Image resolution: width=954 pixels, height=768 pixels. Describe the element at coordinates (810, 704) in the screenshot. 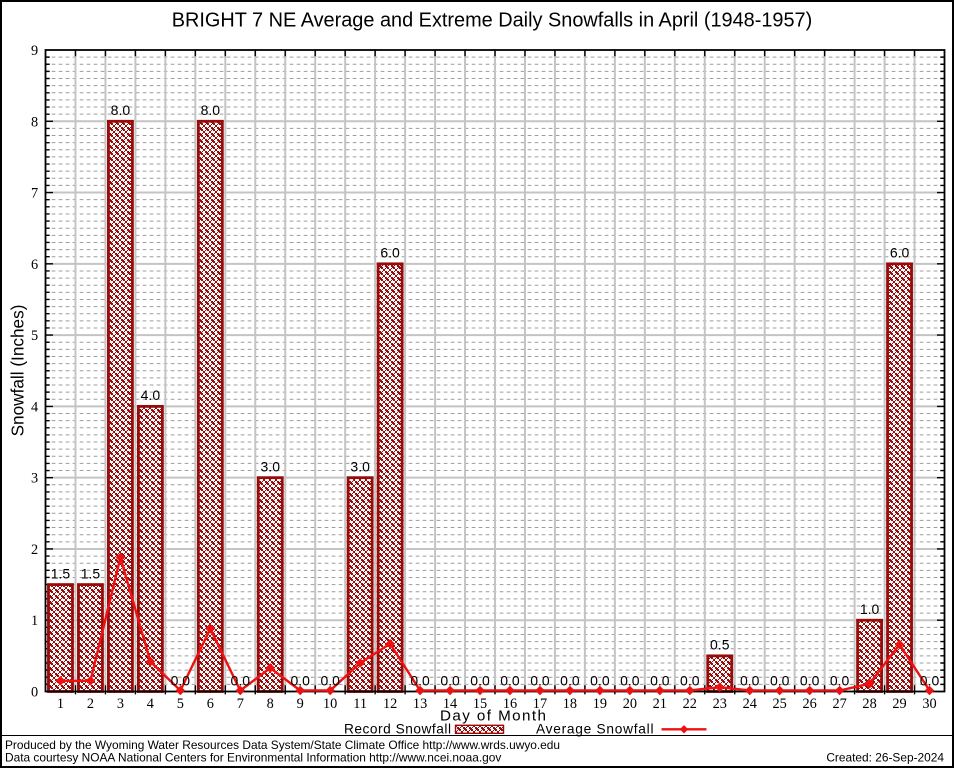

I see `svg-text: 26` at that location.